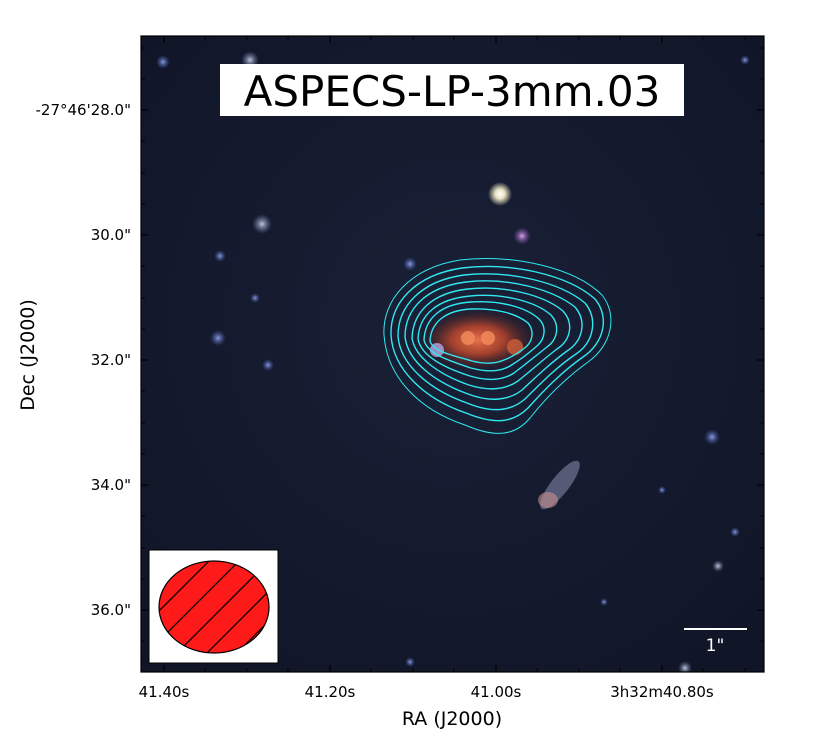  Describe the element at coordinates (426, 692) in the screenshot. I see `x-tick-labels: 41.40s 41.20s 41.00s 3h32m40.80s` at that location.